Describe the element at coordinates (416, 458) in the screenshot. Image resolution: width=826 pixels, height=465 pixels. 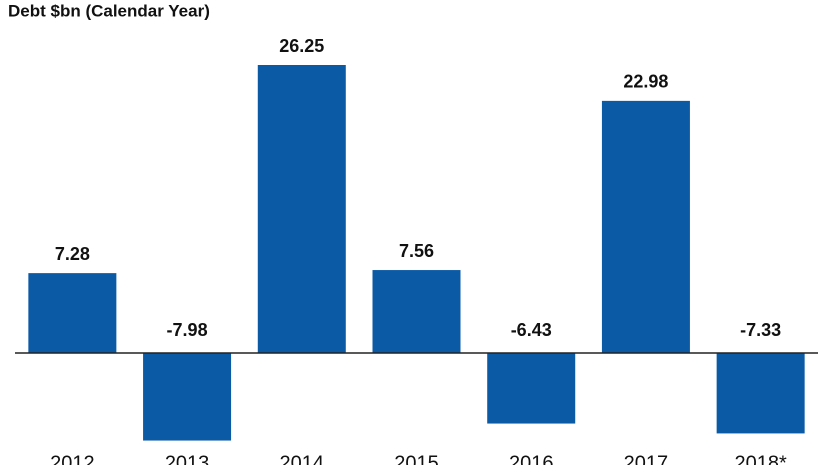
I see `x-tick-label: 2015` at that location.